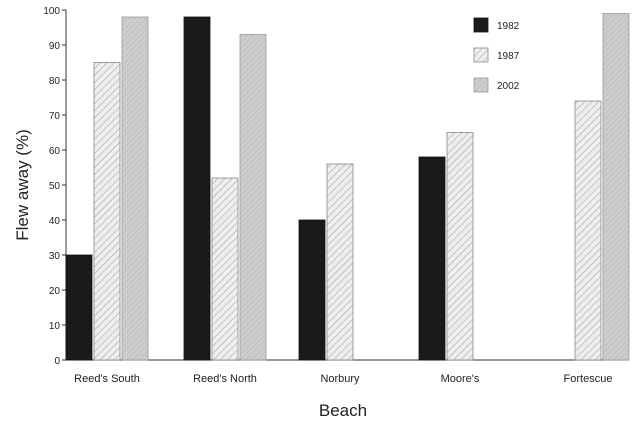 The height and width of the screenshot is (421, 636). I want to click on y-tick-label-90: 90, so click(55, 46).